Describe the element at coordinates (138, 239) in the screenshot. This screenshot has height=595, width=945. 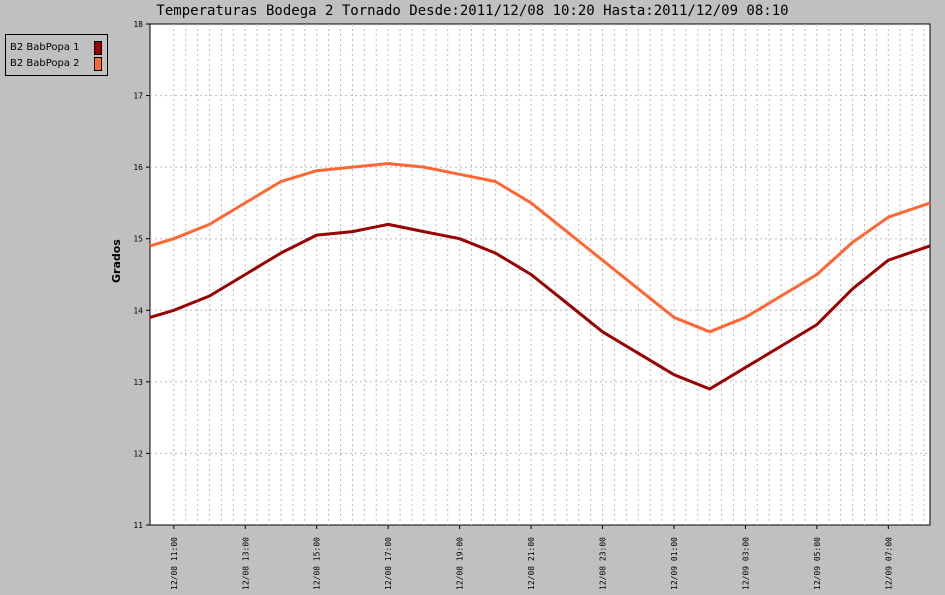
I see `y-tick-label: 15` at that location.